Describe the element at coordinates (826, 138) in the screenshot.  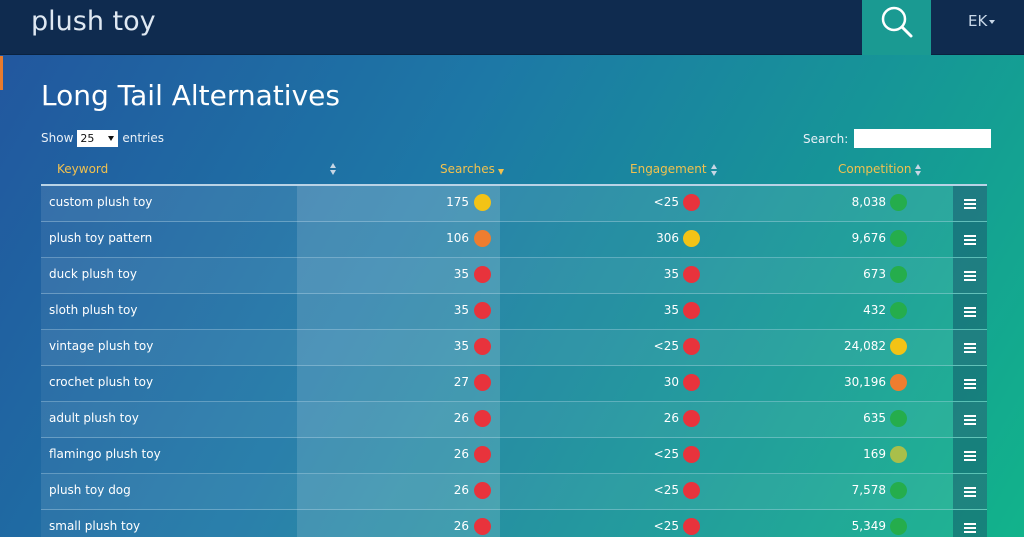
I see `search-label: Search:` at that location.